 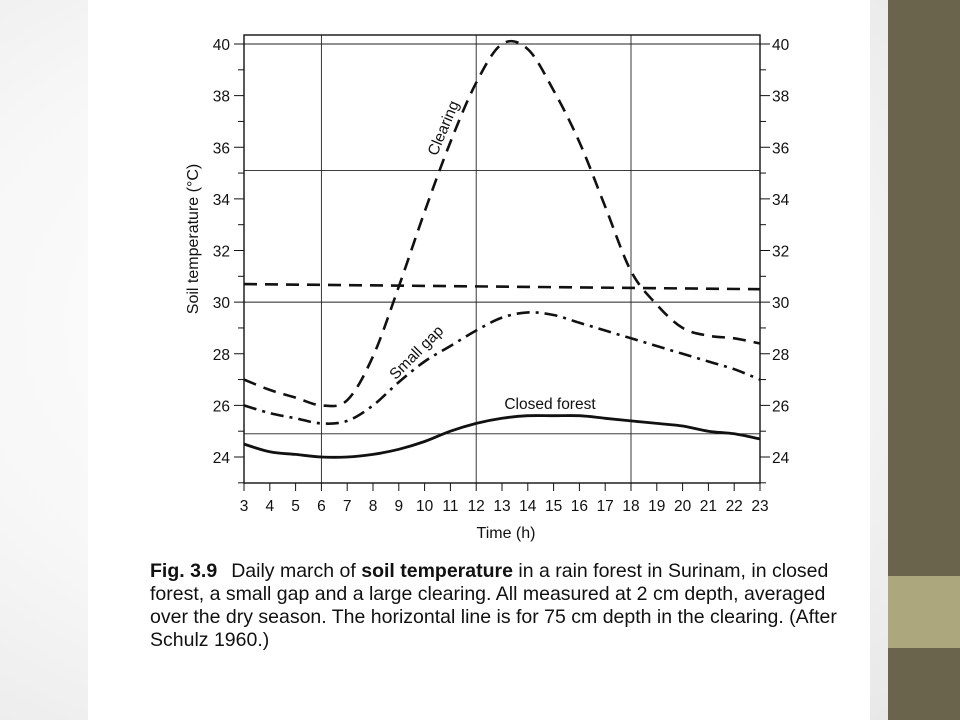 I want to click on y-tick-label-right: 36, so click(x=780, y=148).